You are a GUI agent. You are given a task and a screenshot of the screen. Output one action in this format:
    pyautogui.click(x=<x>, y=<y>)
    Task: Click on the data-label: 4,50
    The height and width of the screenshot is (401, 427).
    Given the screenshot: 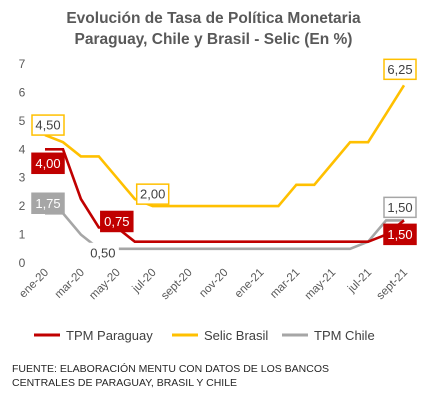 What is the action you would take?
    pyautogui.click(x=47, y=125)
    